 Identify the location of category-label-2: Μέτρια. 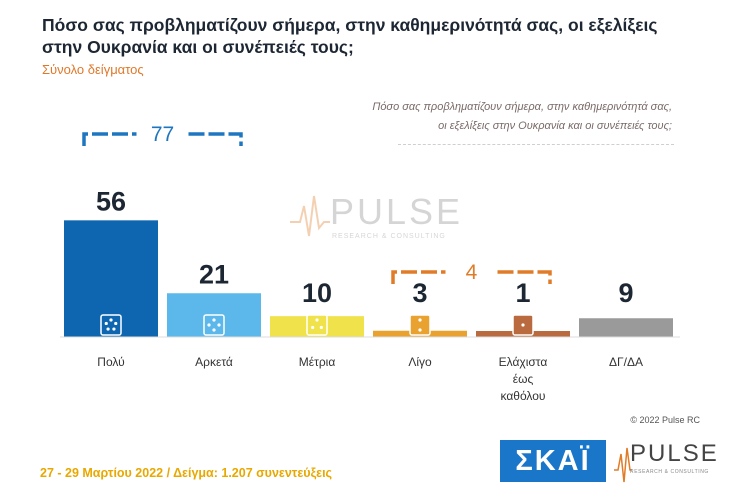
(317, 362).